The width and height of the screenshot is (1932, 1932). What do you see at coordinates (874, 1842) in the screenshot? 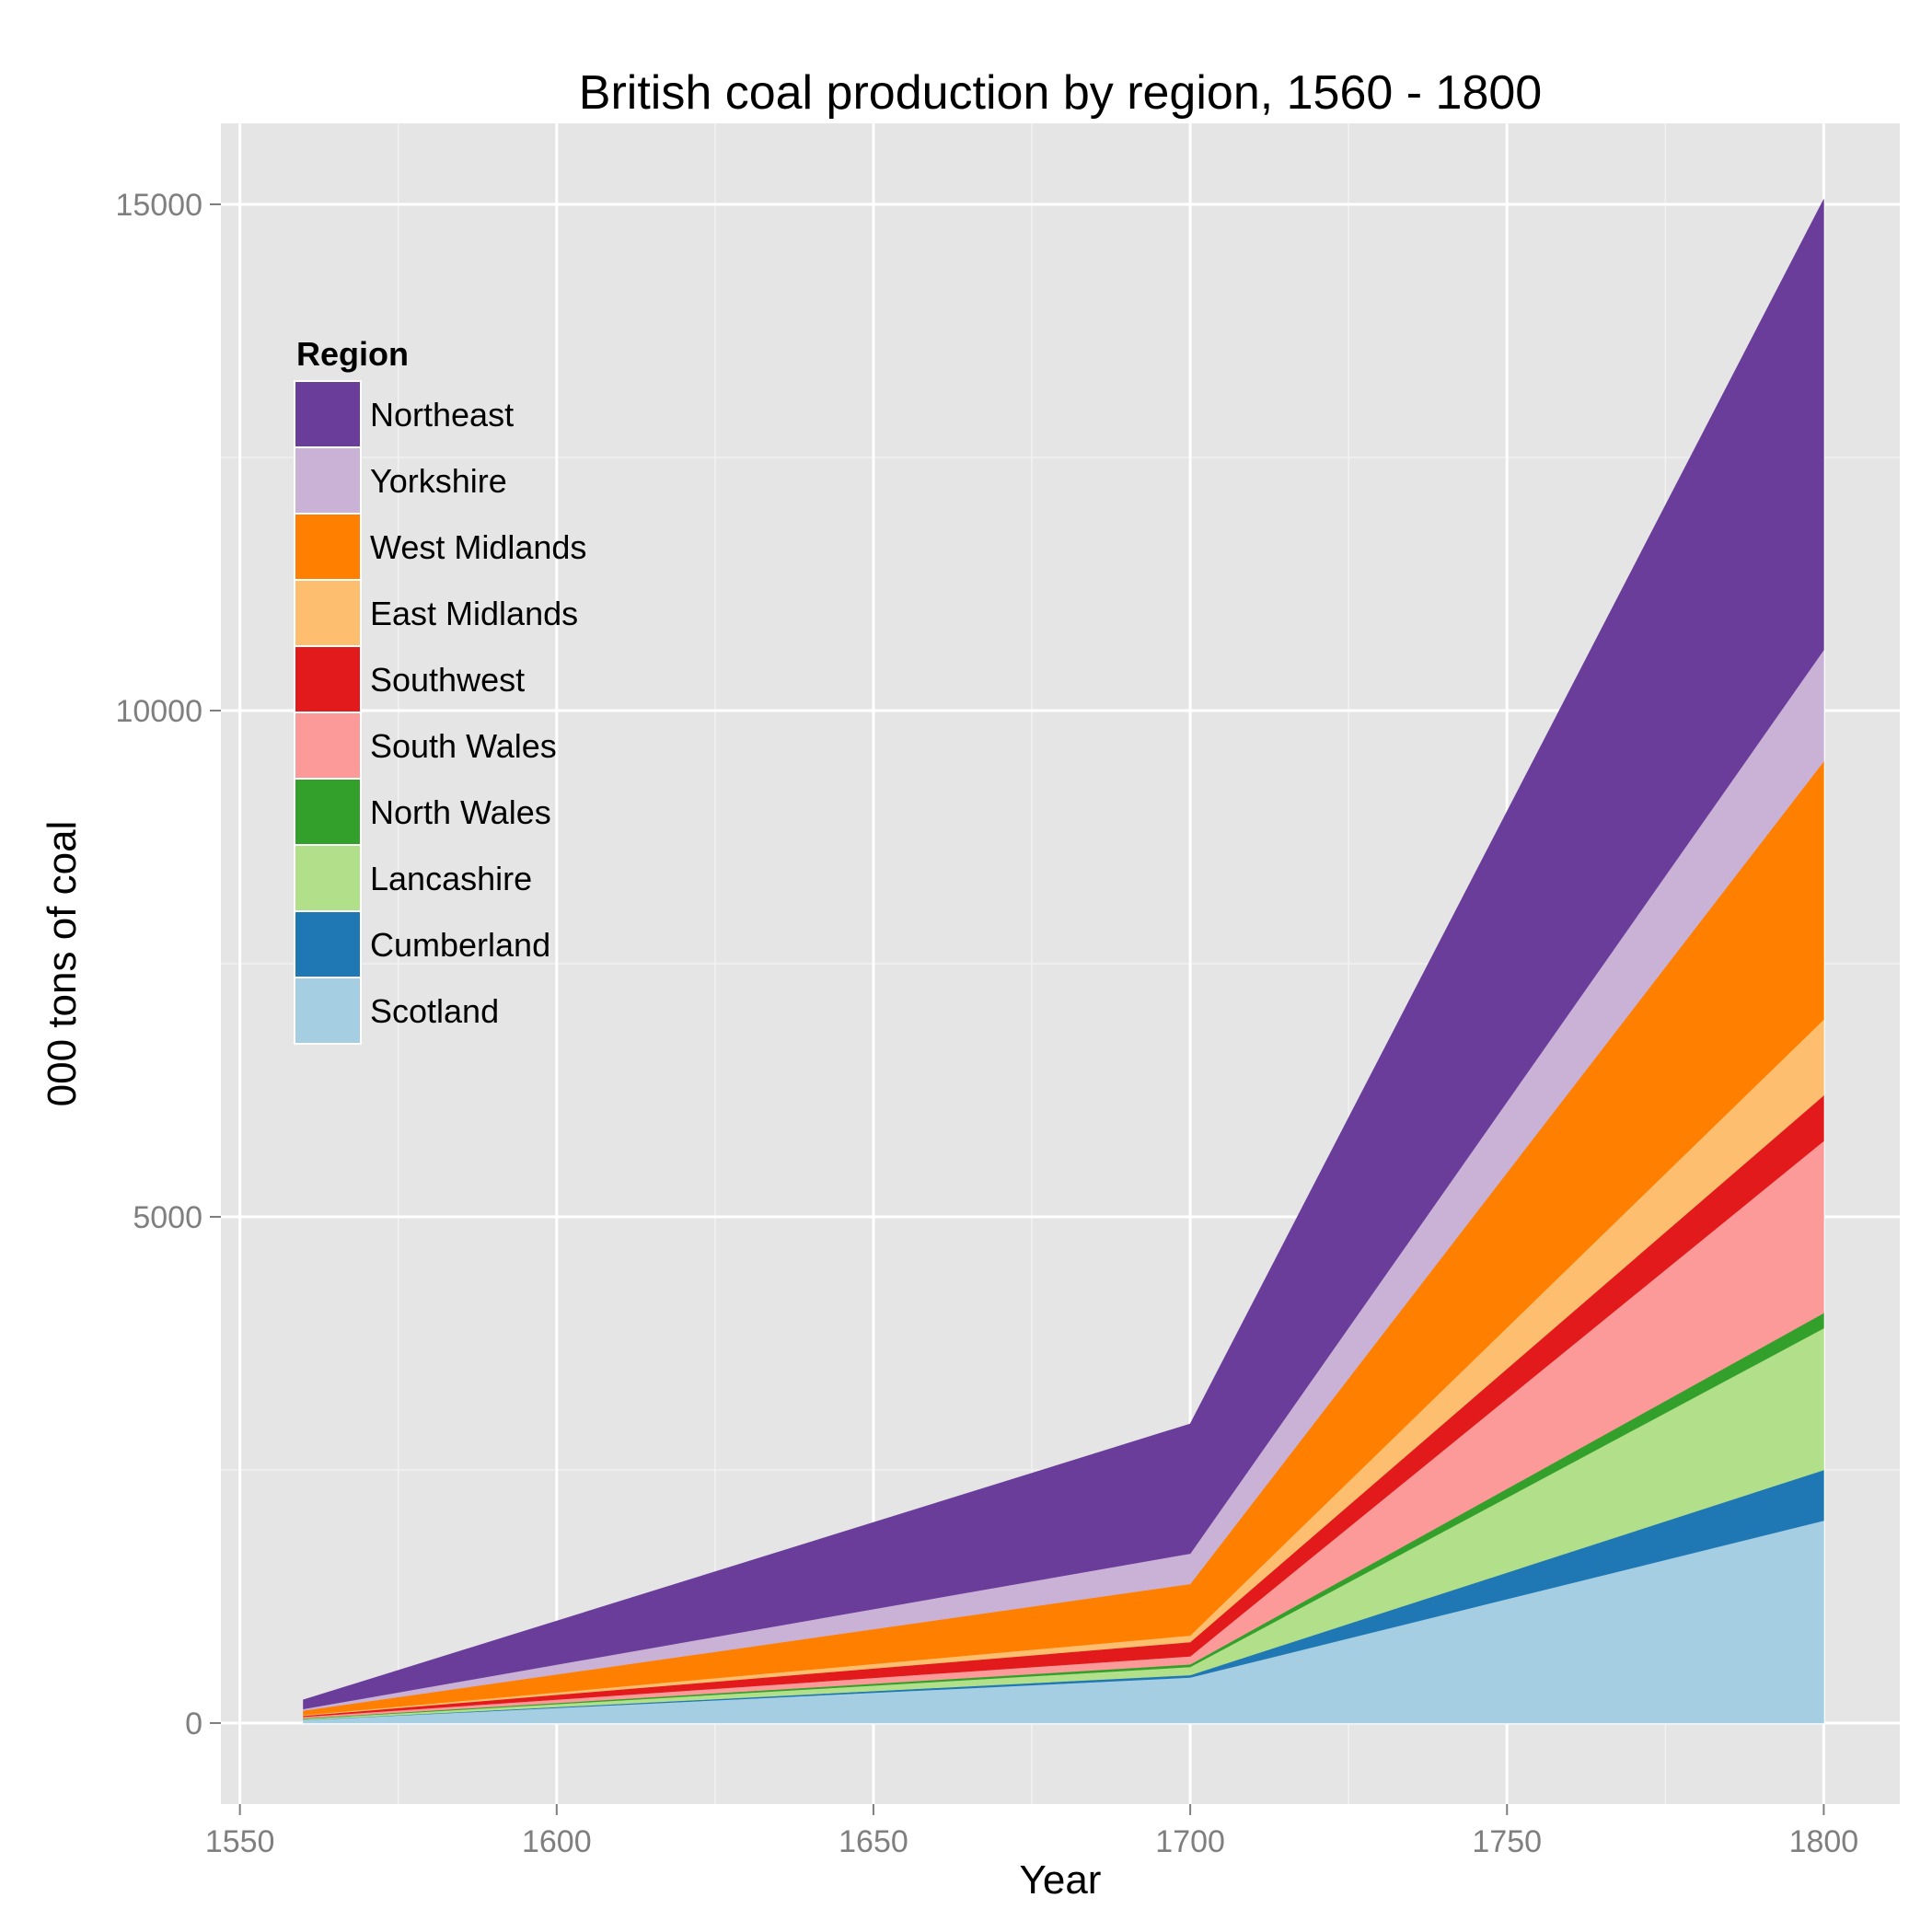
I see `x-tick-label: 1650` at bounding box center [874, 1842].